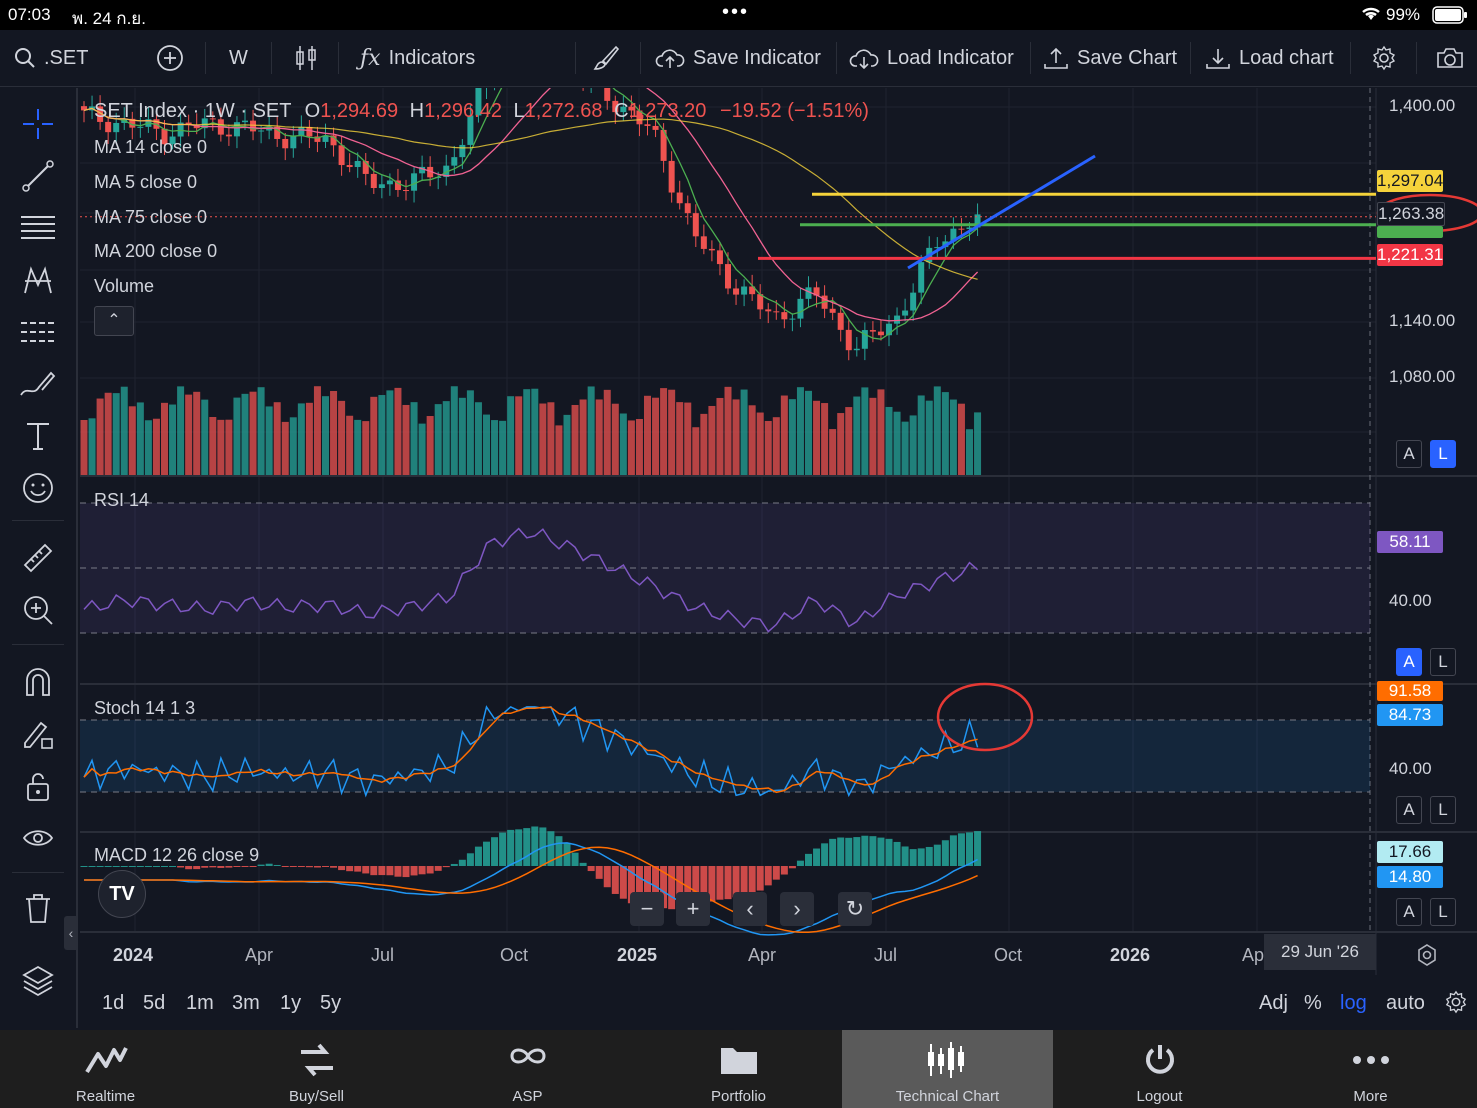 This screenshot has width=1477, height=1108. I want to click on nav-asp: ASP, so click(527, 1069).